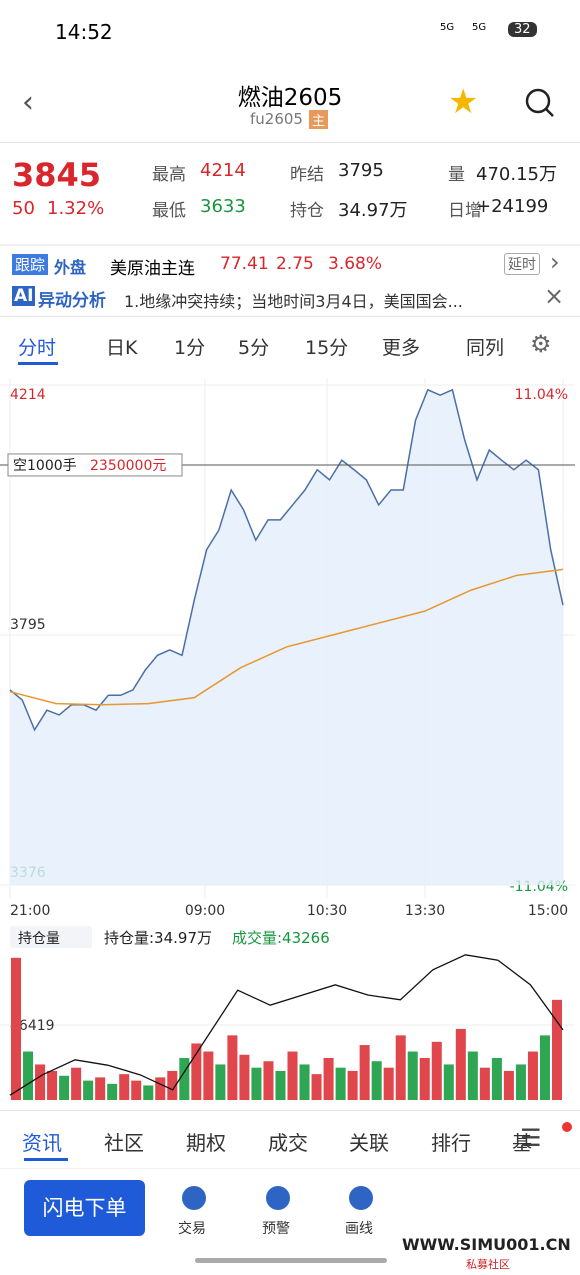 This screenshot has width=580, height=1275. Describe the element at coordinates (84, 32) in the screenshot. I see `time: 14:52` at that location.